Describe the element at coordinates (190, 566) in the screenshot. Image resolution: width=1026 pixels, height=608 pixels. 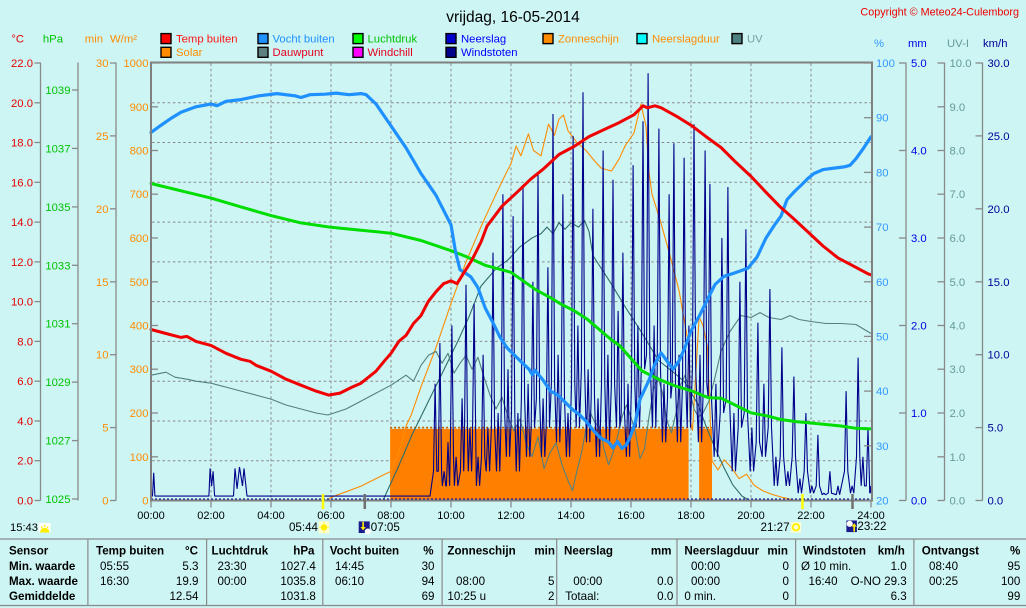
I see `svg-text: 5.3` at that location.